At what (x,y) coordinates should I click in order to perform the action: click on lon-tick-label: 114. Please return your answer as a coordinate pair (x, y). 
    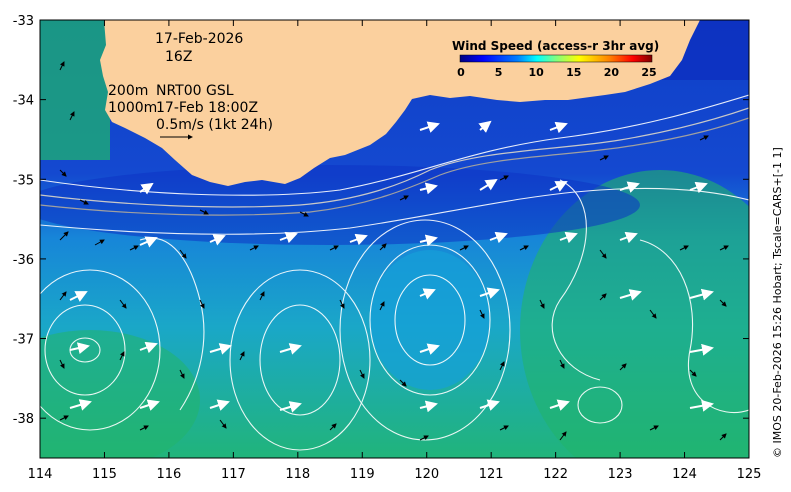
    Looking at the image, I should click on (40, 474).